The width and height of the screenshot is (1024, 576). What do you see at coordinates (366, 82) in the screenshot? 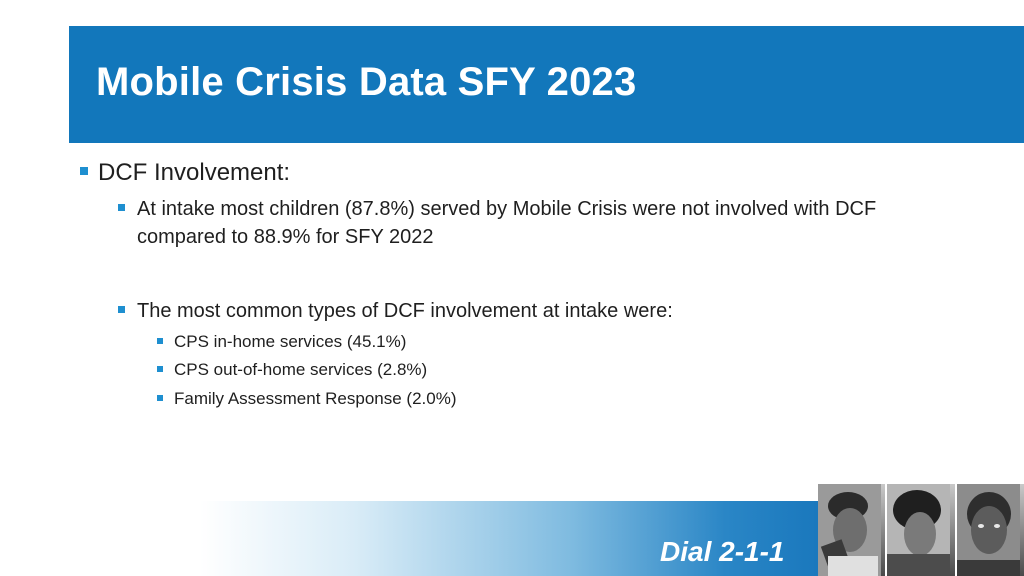
I see `slide-title: Mobile Crisis Data SFY 2023` at bounding box center [366, 82].